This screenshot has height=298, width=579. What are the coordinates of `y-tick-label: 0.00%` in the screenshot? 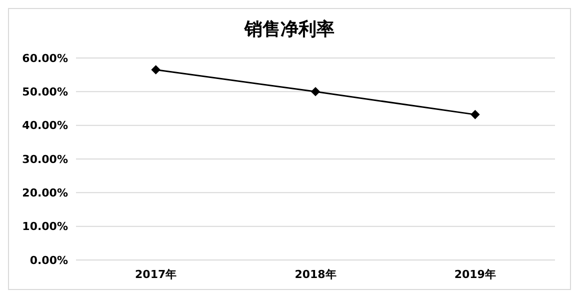 It's located at (49, 260).